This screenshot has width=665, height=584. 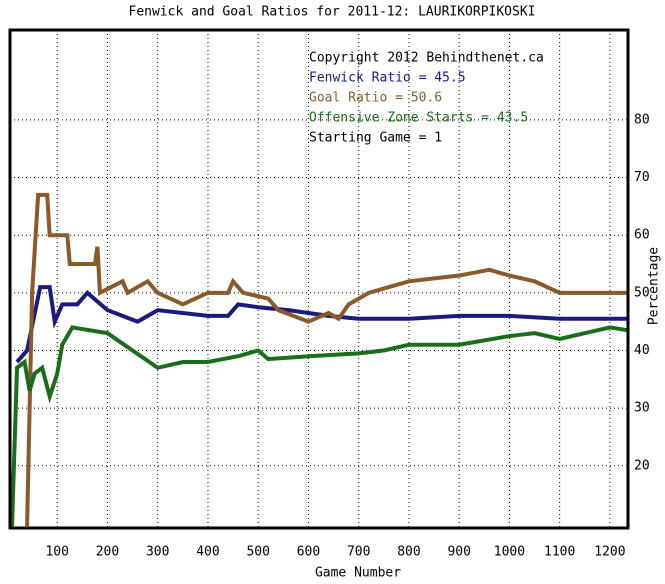 I want to click on x-tick-label: 400, so click(x=207, y=552).